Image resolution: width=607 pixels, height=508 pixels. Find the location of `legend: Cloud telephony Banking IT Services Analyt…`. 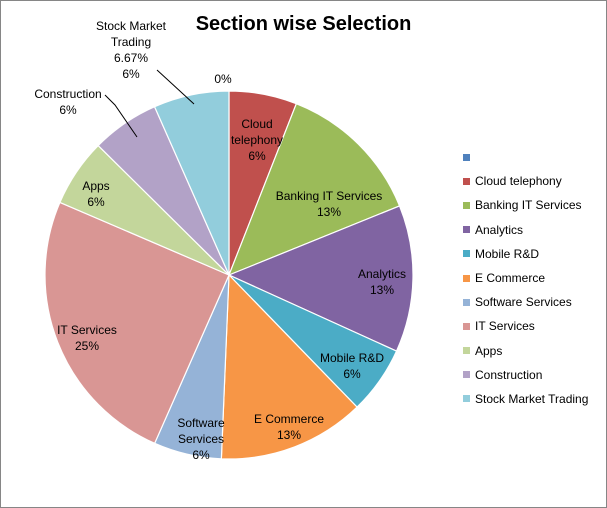

legend: Cloud telephony Banking IT Services Analyt… is located at coordinates (525, 278).